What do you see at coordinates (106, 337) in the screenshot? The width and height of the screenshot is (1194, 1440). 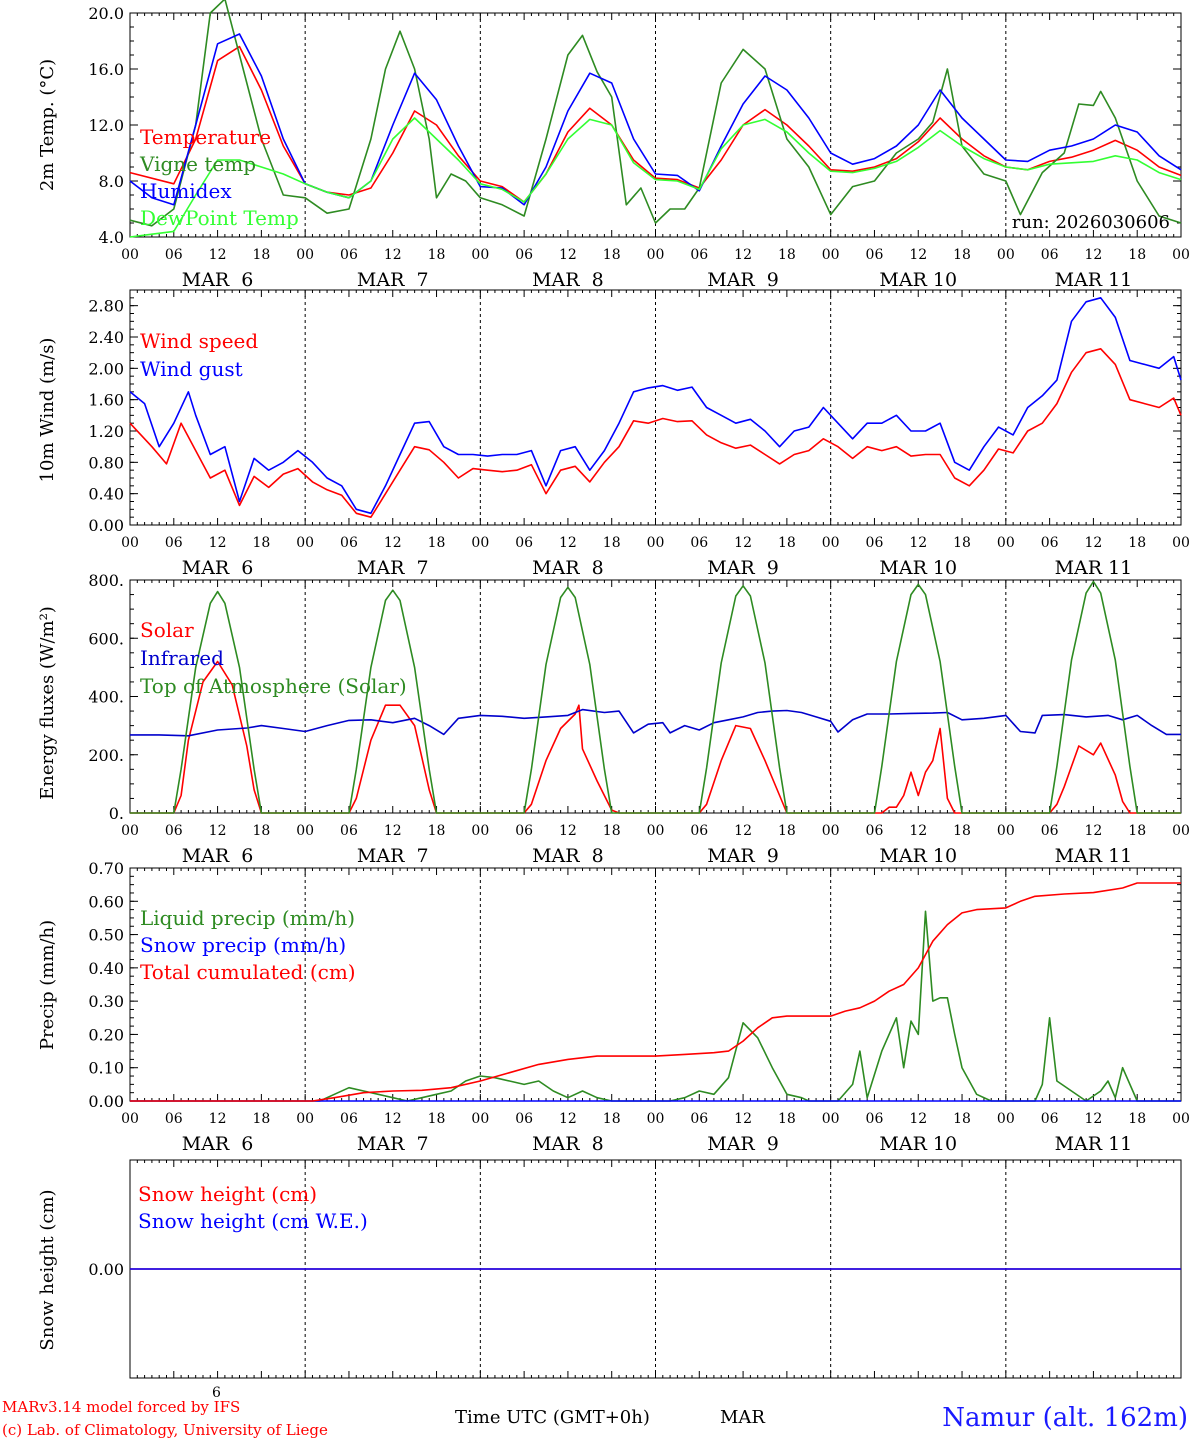 I see `y-tick-label: 2.40` at bounding box center [106, 337].